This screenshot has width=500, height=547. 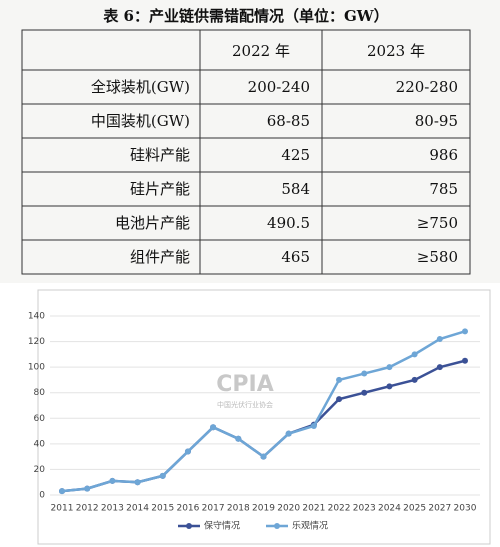 I want to click on y-tick-label: 0, so click(x=42, y=496).